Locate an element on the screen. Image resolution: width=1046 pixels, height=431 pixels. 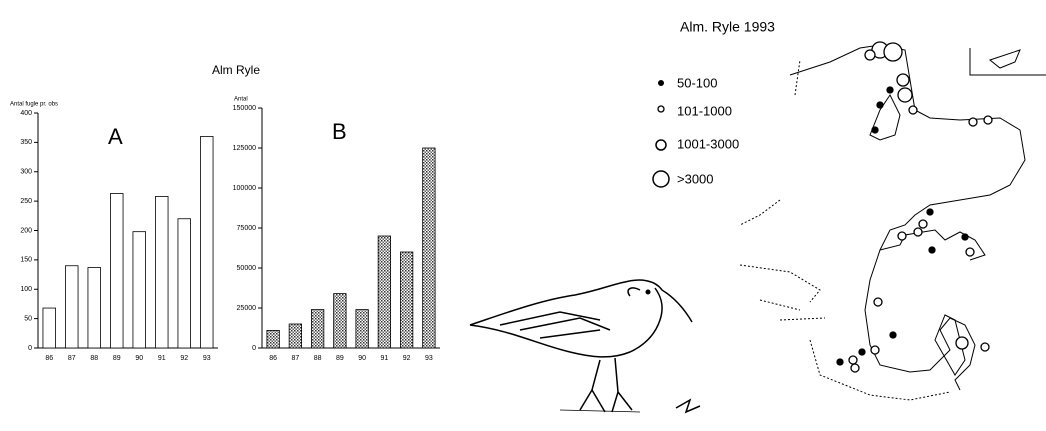
y-tick-label: 250 is located at coordinates (26, 201).